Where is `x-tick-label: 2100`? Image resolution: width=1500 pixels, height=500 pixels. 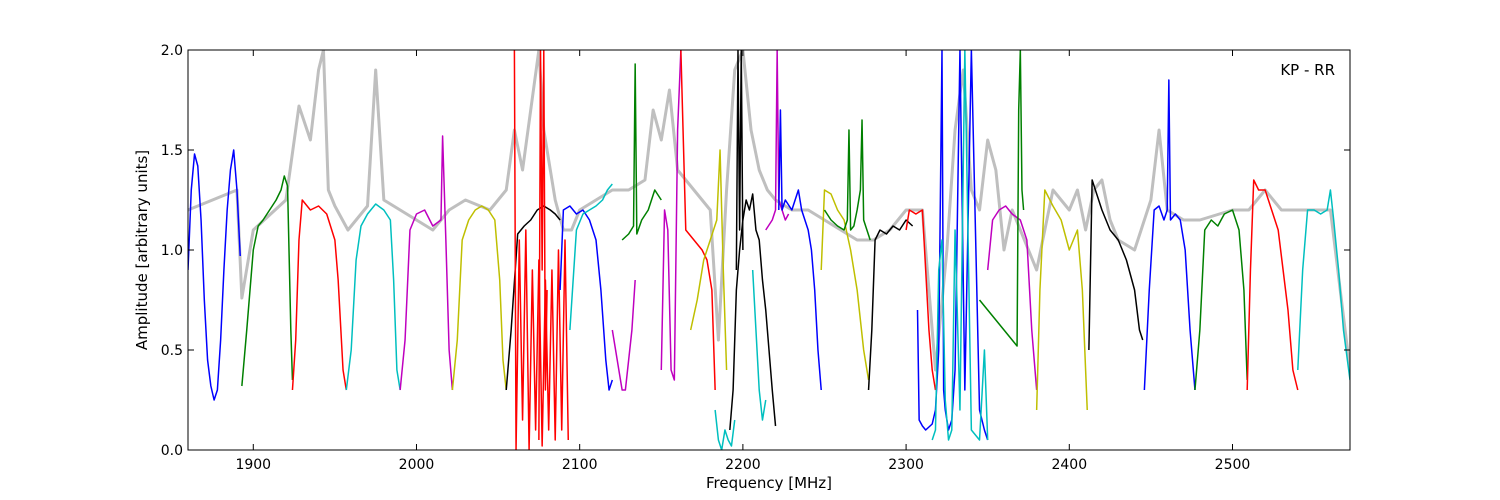
x-tick-label: 2100 is located at coordinates (580, 465).